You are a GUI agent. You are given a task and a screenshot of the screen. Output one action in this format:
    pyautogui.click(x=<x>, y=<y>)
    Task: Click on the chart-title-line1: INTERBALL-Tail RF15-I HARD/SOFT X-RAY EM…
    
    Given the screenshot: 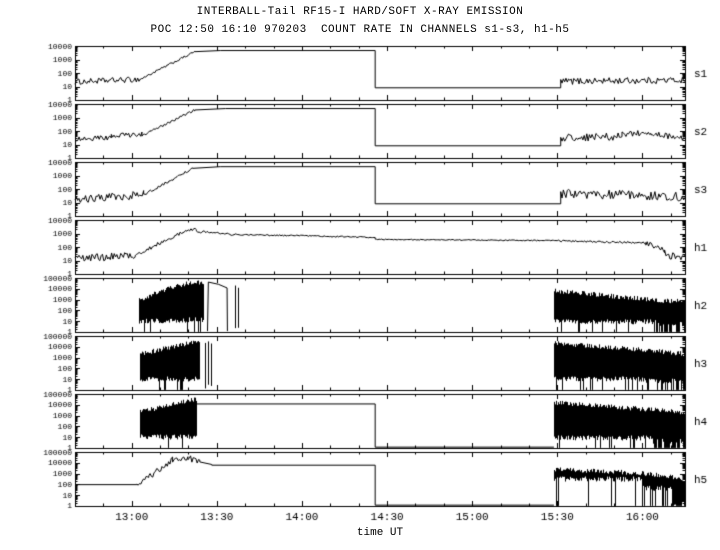 What is the action you would take?
    pyautogui.click(x=360, y=12)
    